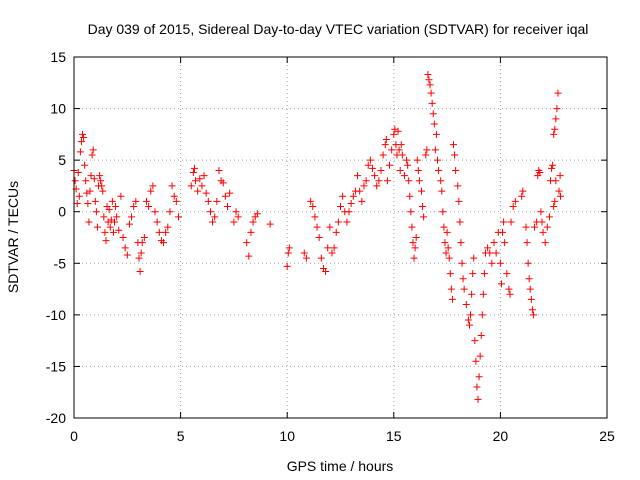  I want to click on x-tick-label: 25, so click(607, 436).